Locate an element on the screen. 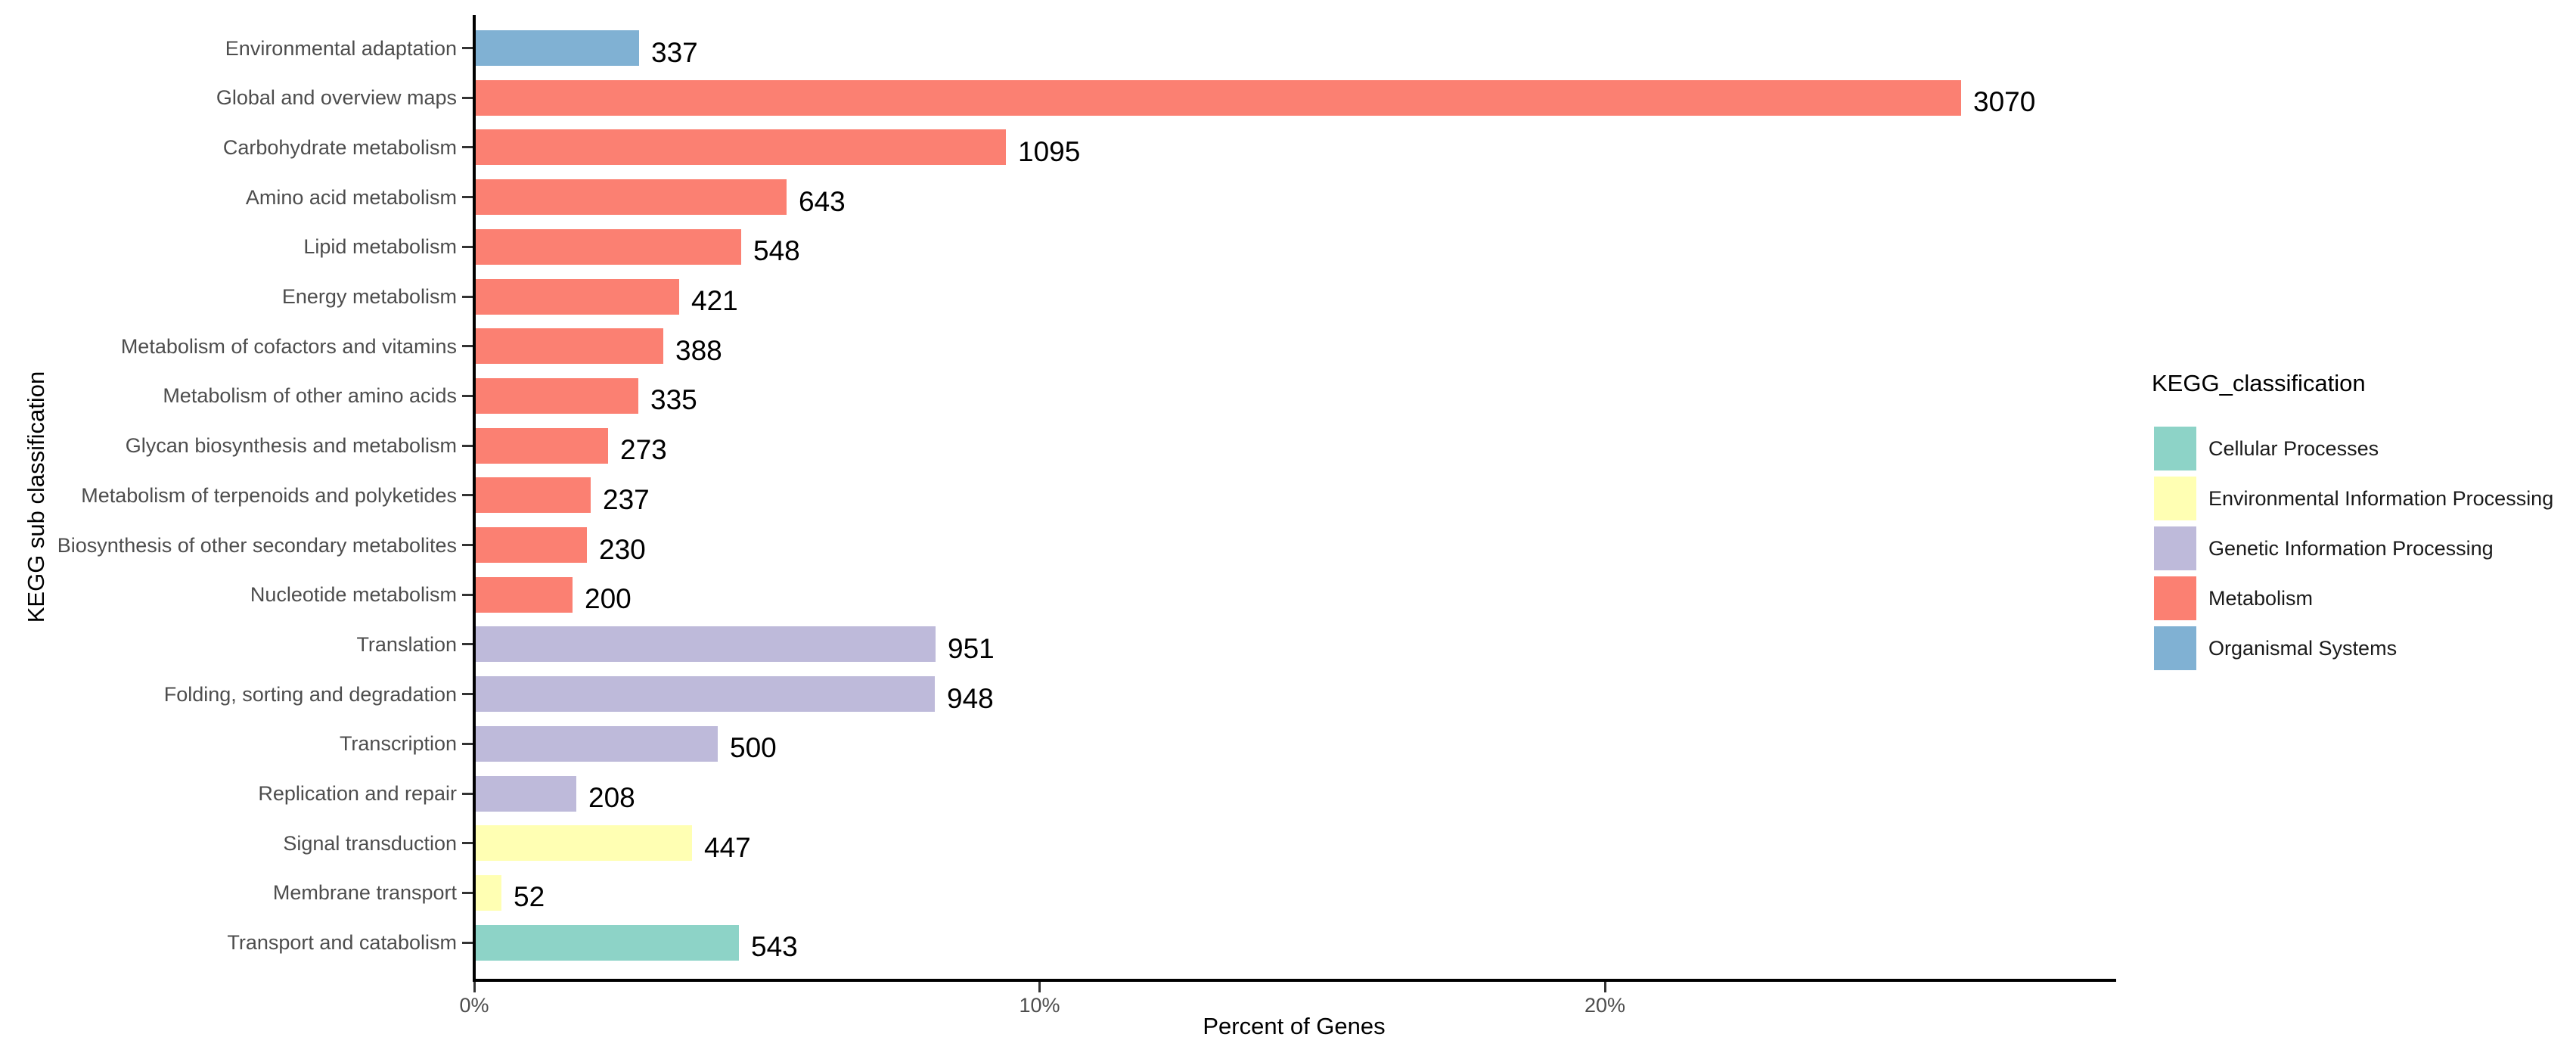 The image size is (2576, 1062). category-label: Glycan biosynthesis and metabolism is located at coordinates (291, 446).